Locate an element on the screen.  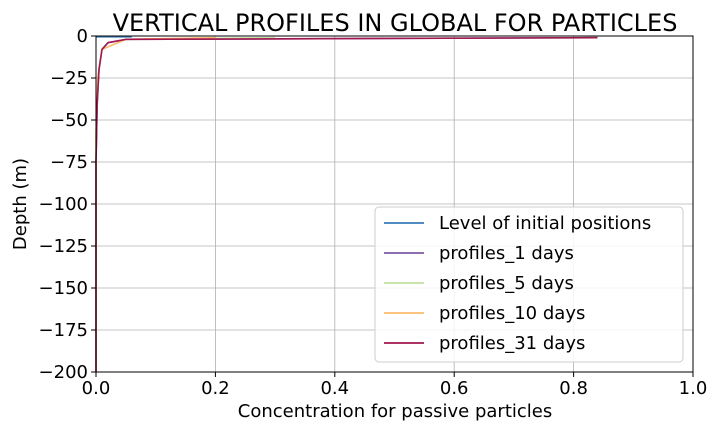
x-tick-label: 0.6 is located at coordinates (454, 388).